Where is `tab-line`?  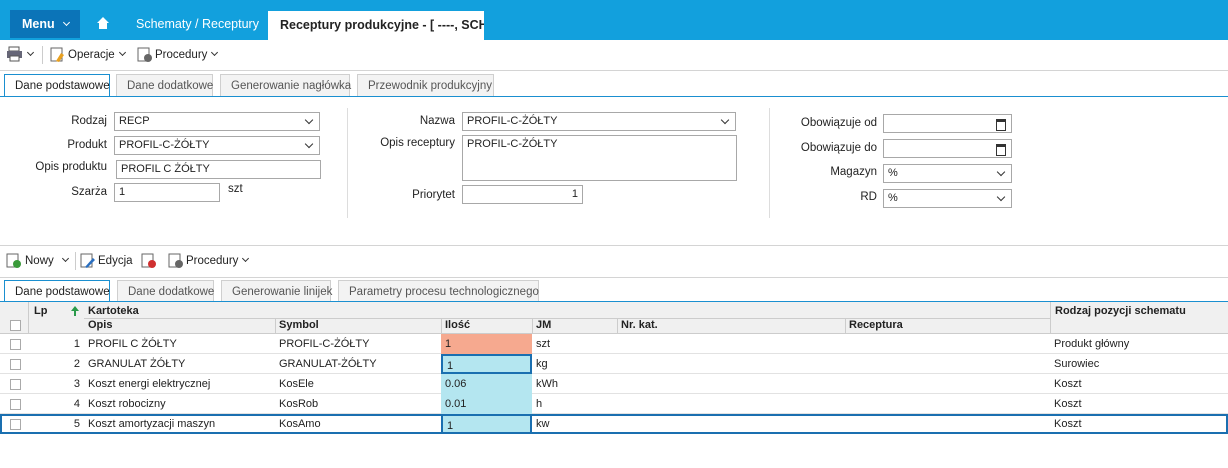
tab-line is located at coordinates (614, 301).